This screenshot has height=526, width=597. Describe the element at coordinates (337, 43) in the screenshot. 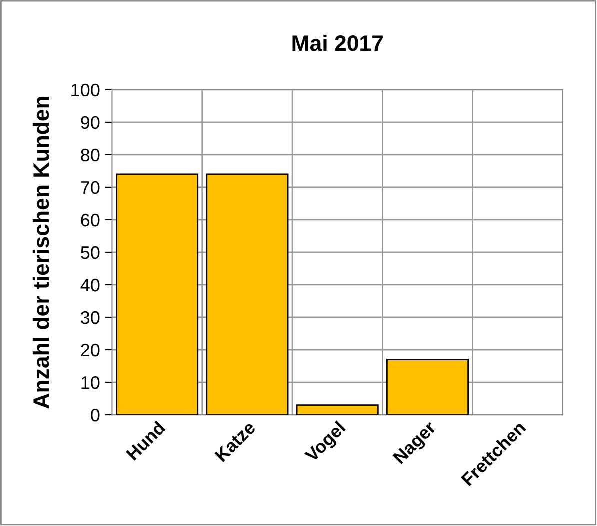

I see `chart-title: Mai 2017` at that location.